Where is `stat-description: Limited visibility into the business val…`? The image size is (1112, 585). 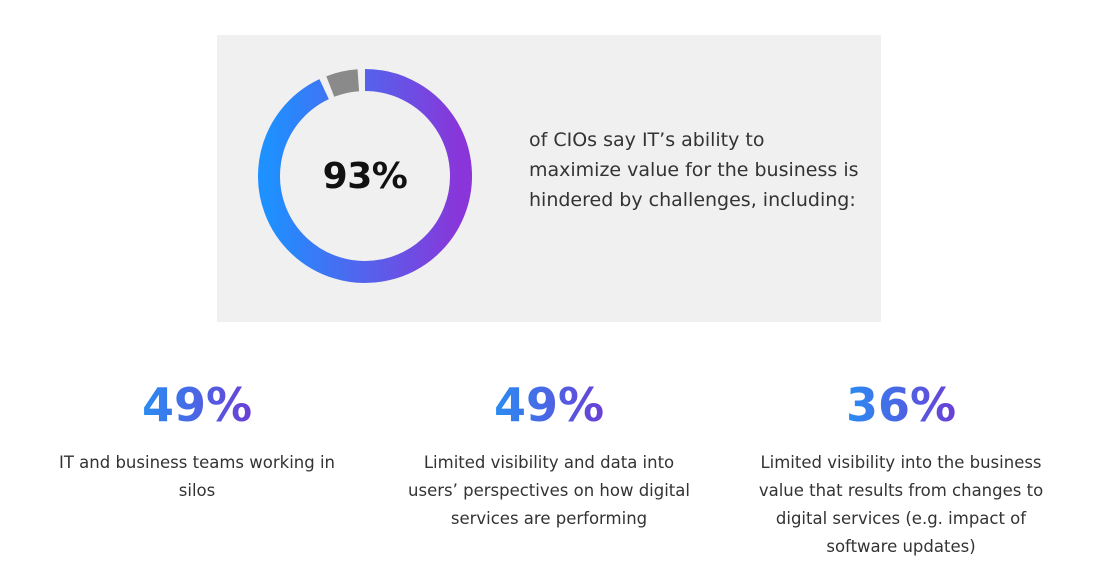
stat-description: Limited visibility into the business val… is located at coordinates (901, 504).